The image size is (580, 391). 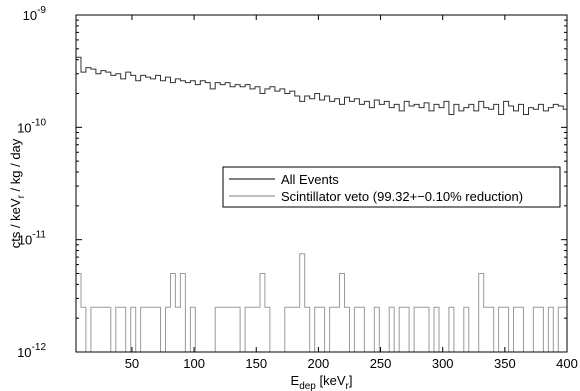 I want to click on y-tick-exponent: -11, so click(x=39, y=235).